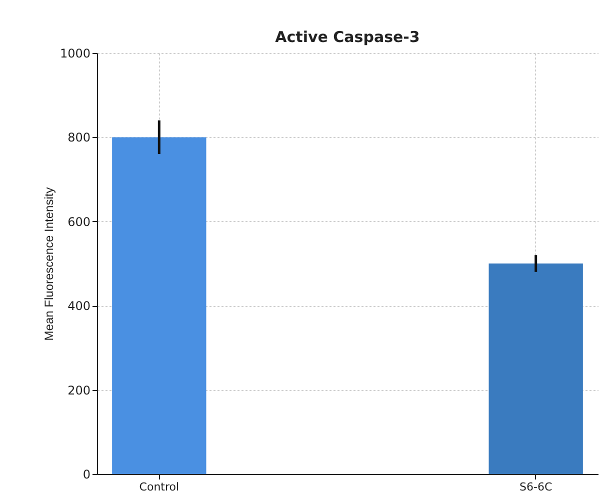 The width and height of the screenshot is (603, 497). What do you see at coordinates (75, 53) in the screenshot?
I see `y-tick-label: 1000` at bounding box center [75, 53].